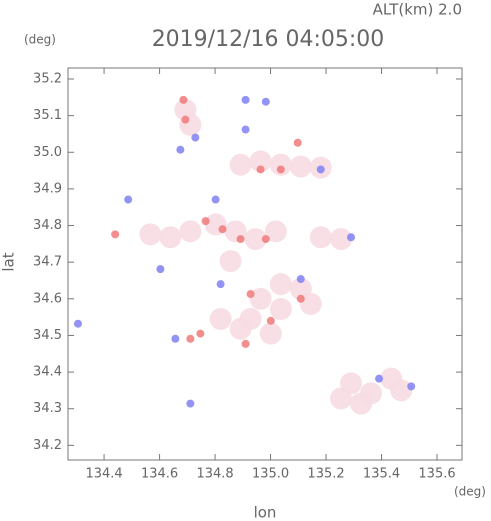  Describe the element at coordinates (47, 445) in the screenshot. I see `y-tick-label: 34.2` at that location.